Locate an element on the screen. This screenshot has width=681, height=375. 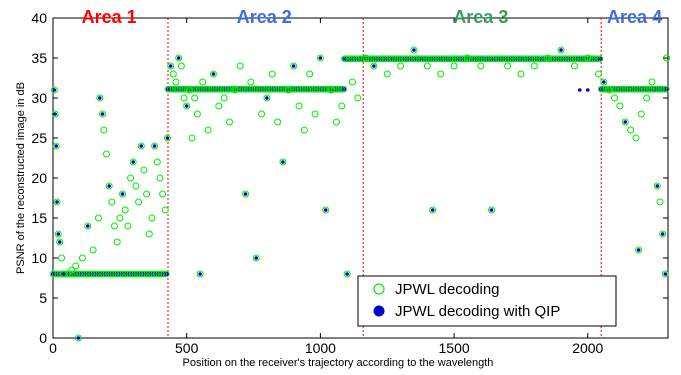
y-tick-label: 5 is located at coordinates (43, 298).